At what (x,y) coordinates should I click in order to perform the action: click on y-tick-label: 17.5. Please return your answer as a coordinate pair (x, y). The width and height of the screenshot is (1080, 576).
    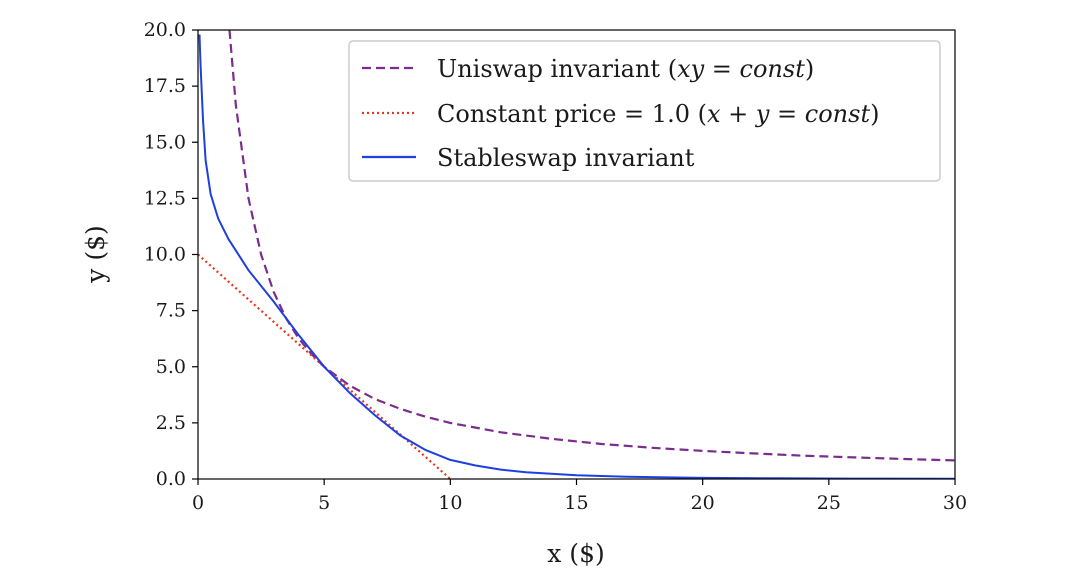
    Looking at the image, I should click on (165, 86).